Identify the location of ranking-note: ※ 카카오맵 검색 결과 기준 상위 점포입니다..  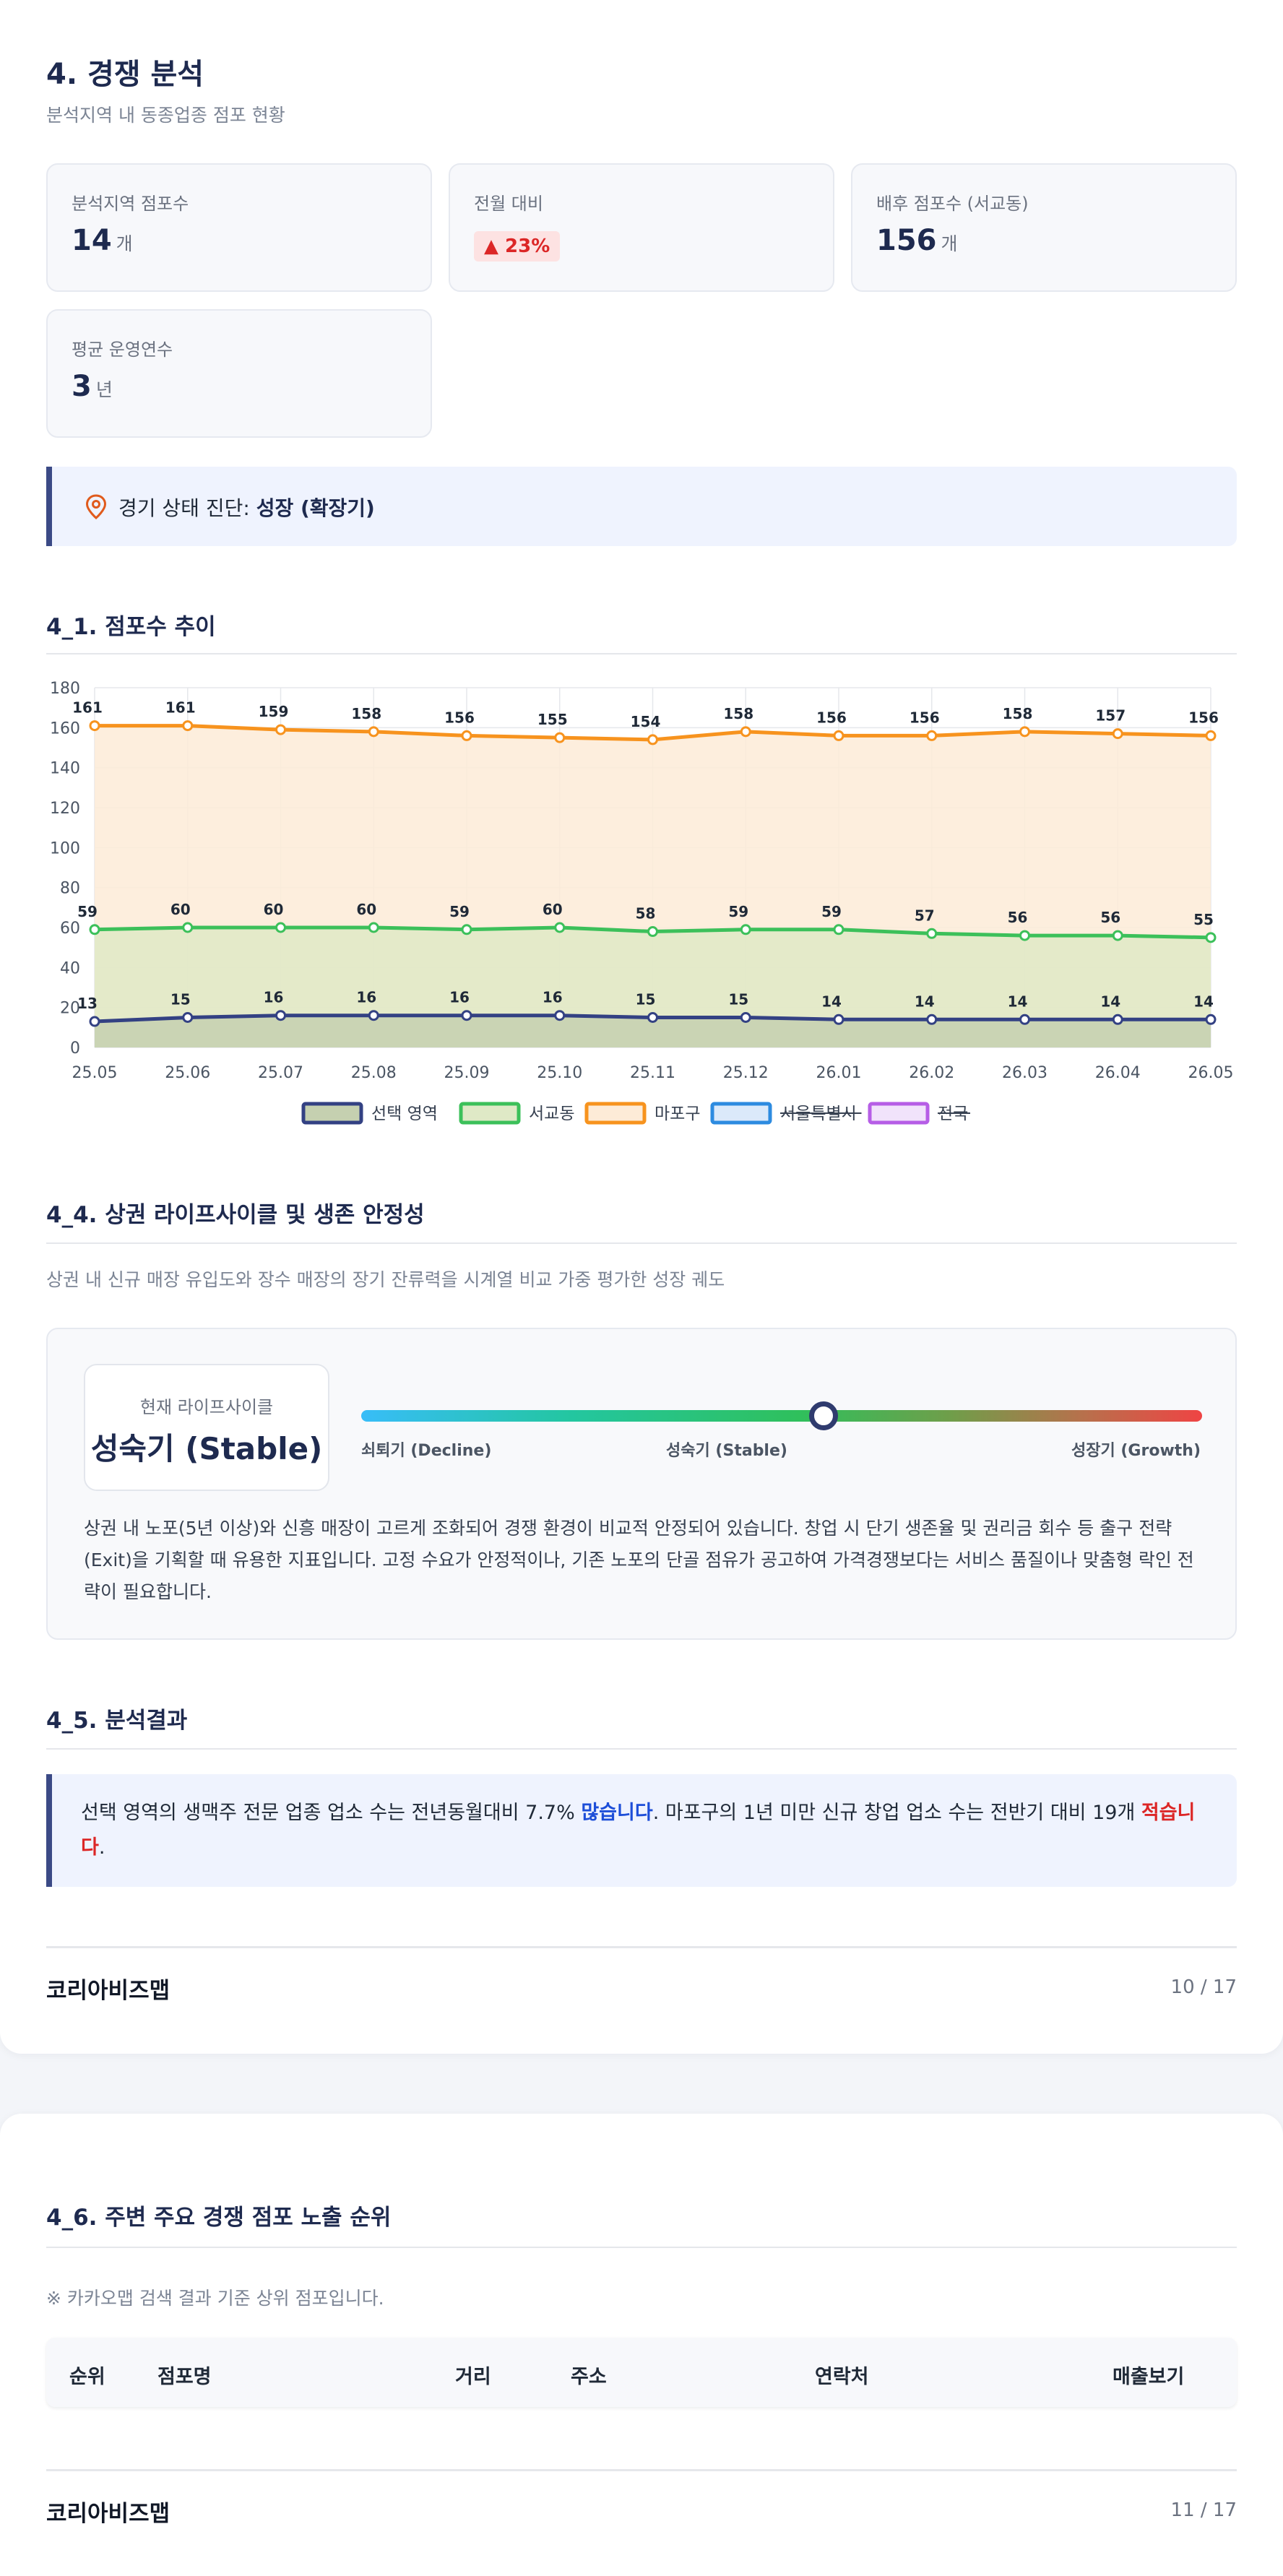
(215, 2299).